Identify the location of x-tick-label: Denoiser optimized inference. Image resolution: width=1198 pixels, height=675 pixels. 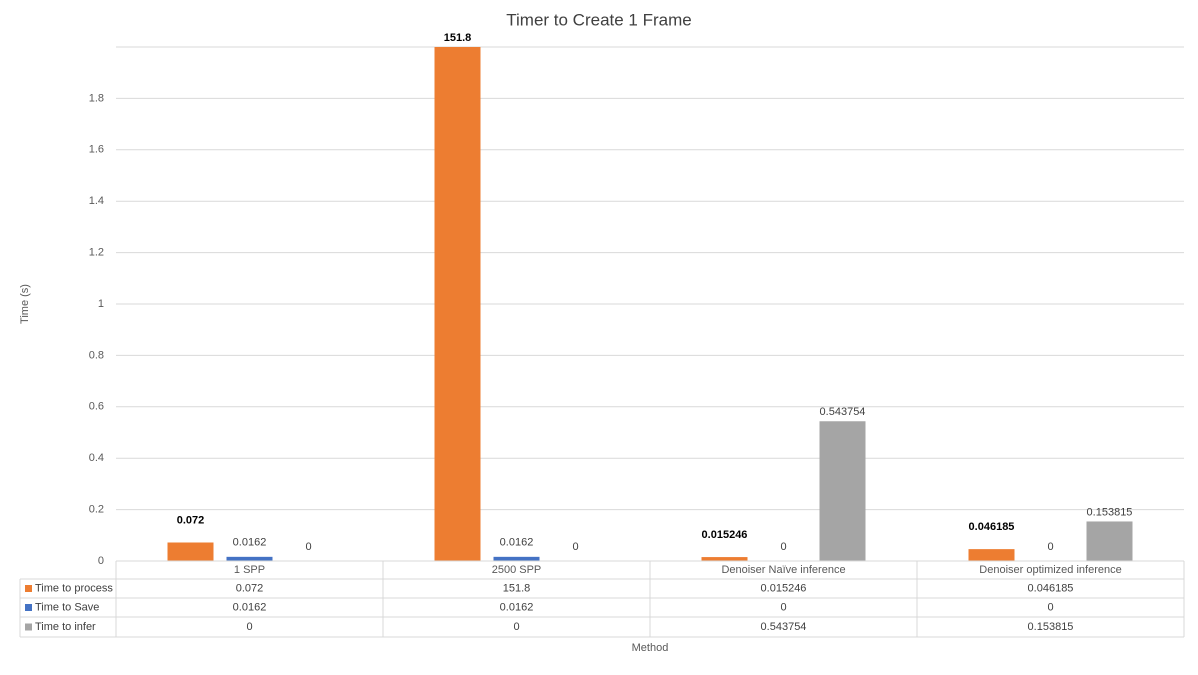
(1050, 570).